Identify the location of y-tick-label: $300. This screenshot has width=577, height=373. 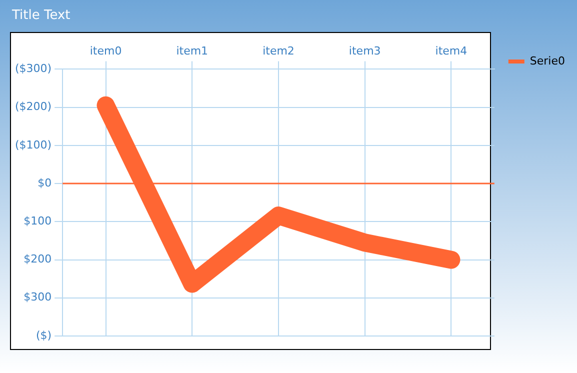
(38, 297).